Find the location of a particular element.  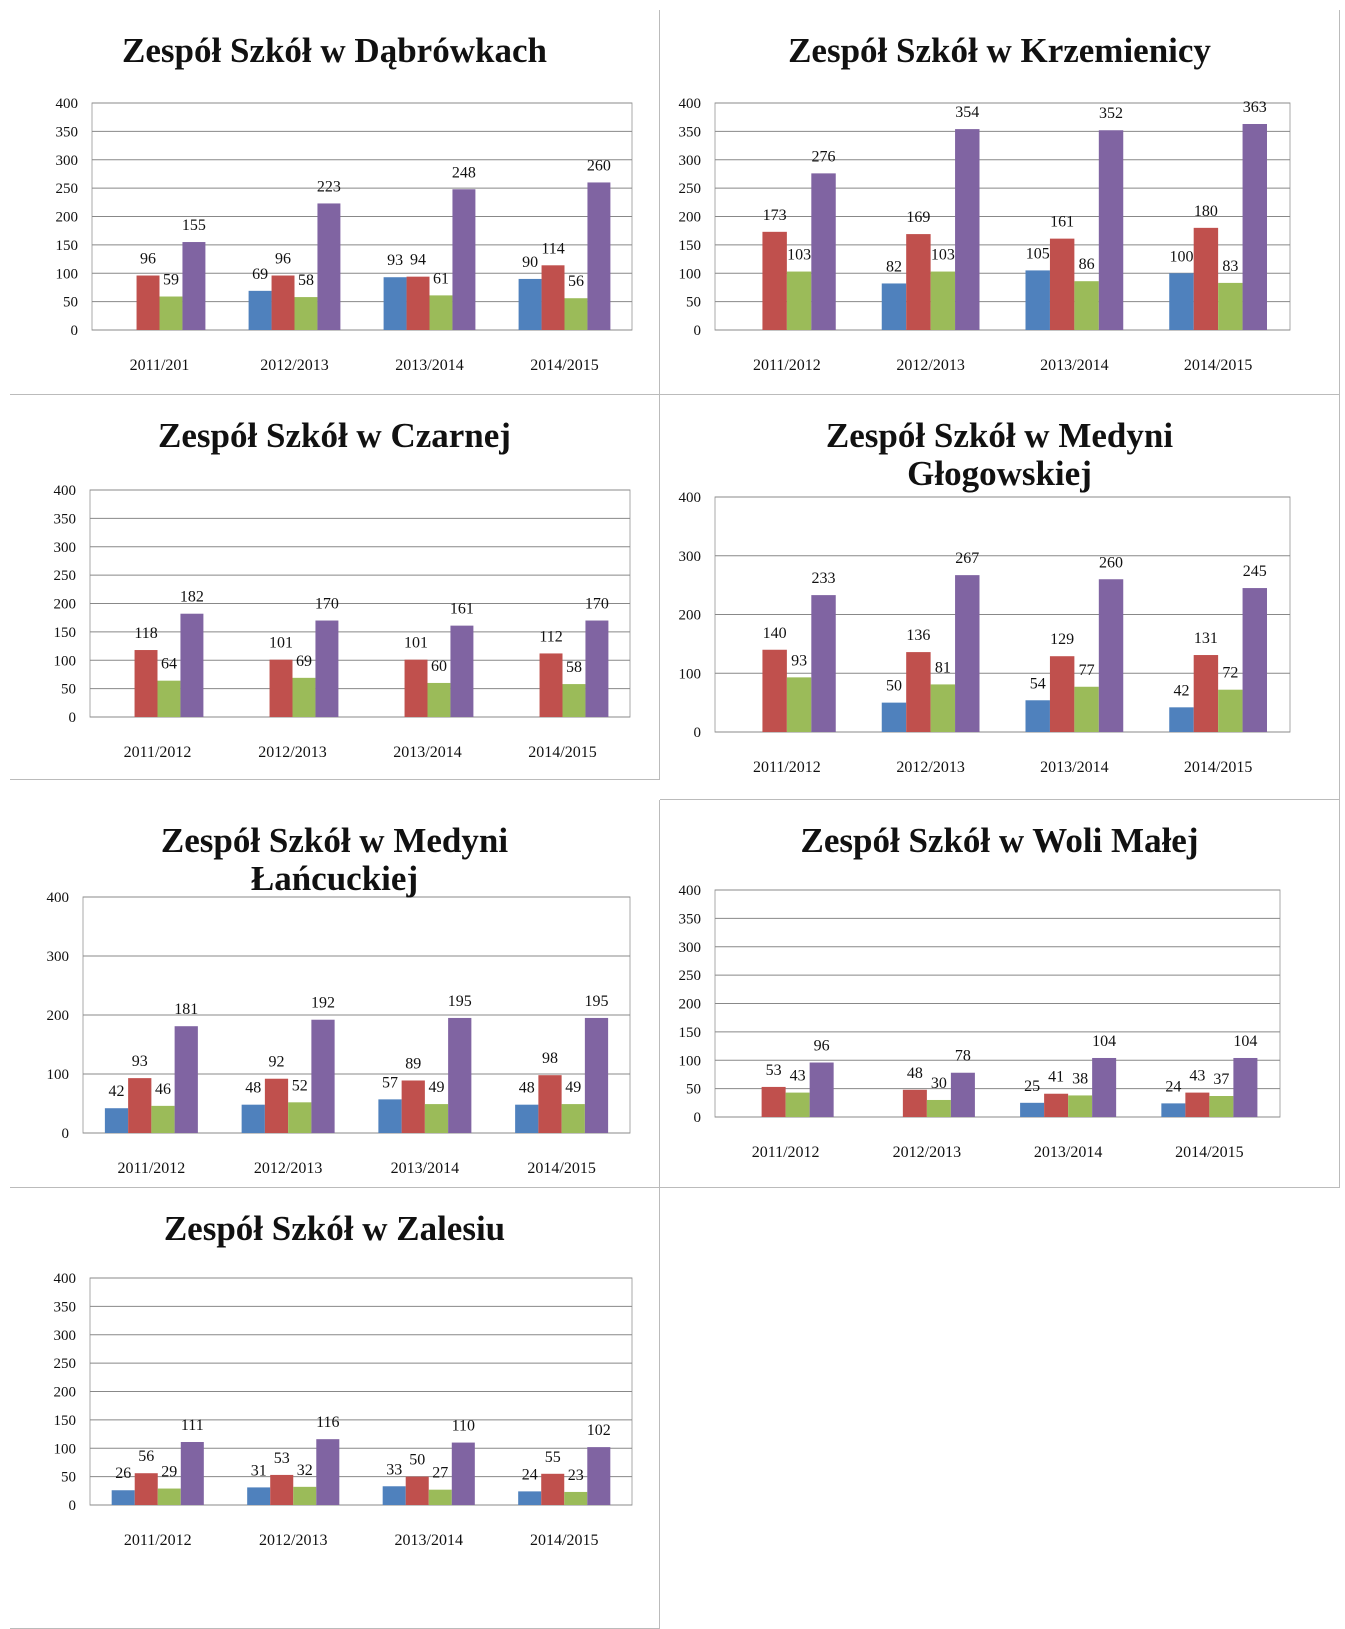

data-label: 27 is located at coordinates (440, 1473).